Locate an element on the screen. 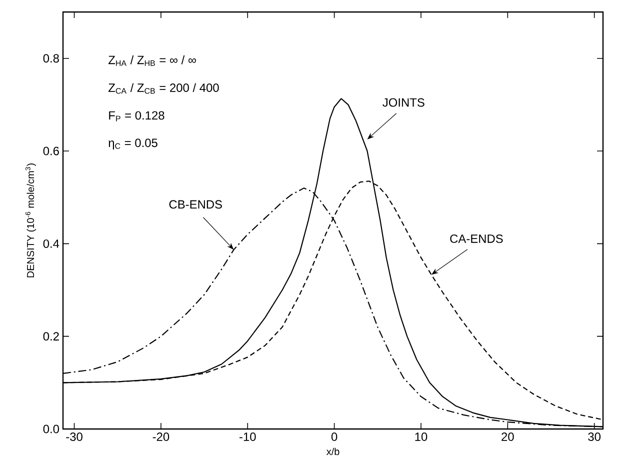 This screenshot has height=467, width=628. y-tick-label: 0.0 is located at coordinates (51, 429).